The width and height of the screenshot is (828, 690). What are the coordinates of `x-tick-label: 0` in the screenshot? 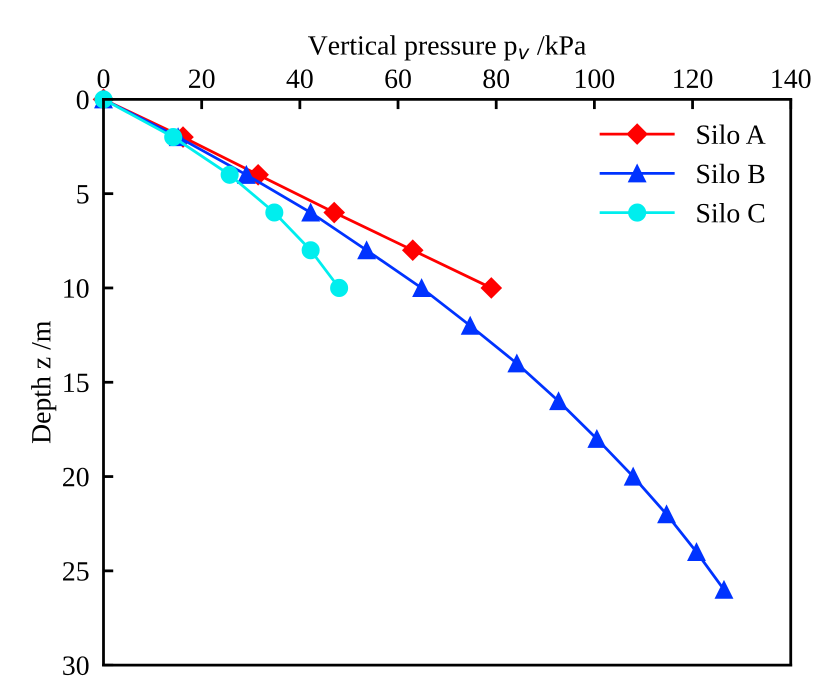 It's located at (104, 78).